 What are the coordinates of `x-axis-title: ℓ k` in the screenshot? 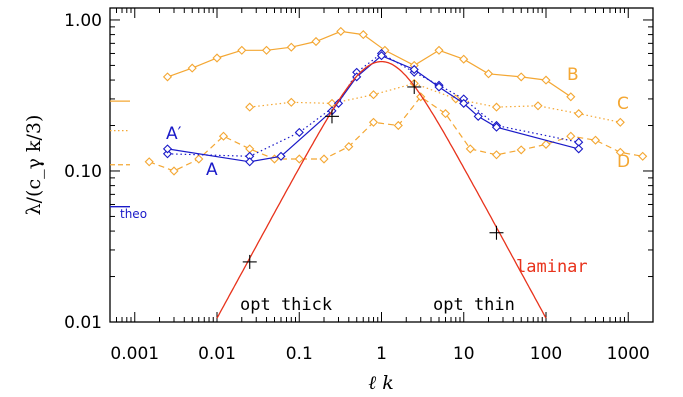 It's located at (380, 383).